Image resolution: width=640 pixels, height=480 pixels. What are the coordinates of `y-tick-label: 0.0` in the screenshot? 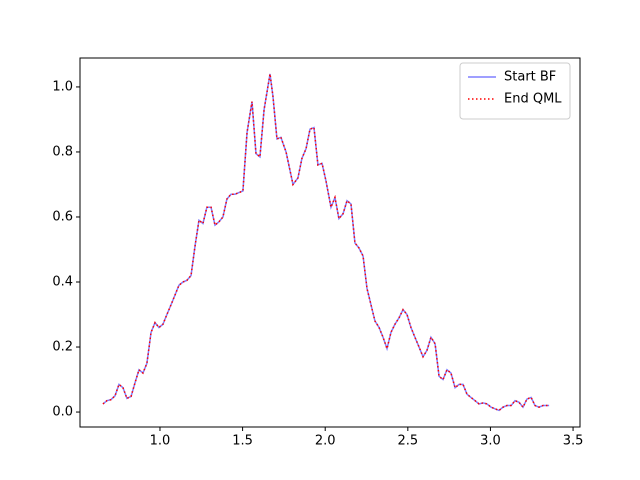 It's located at (62, 412).